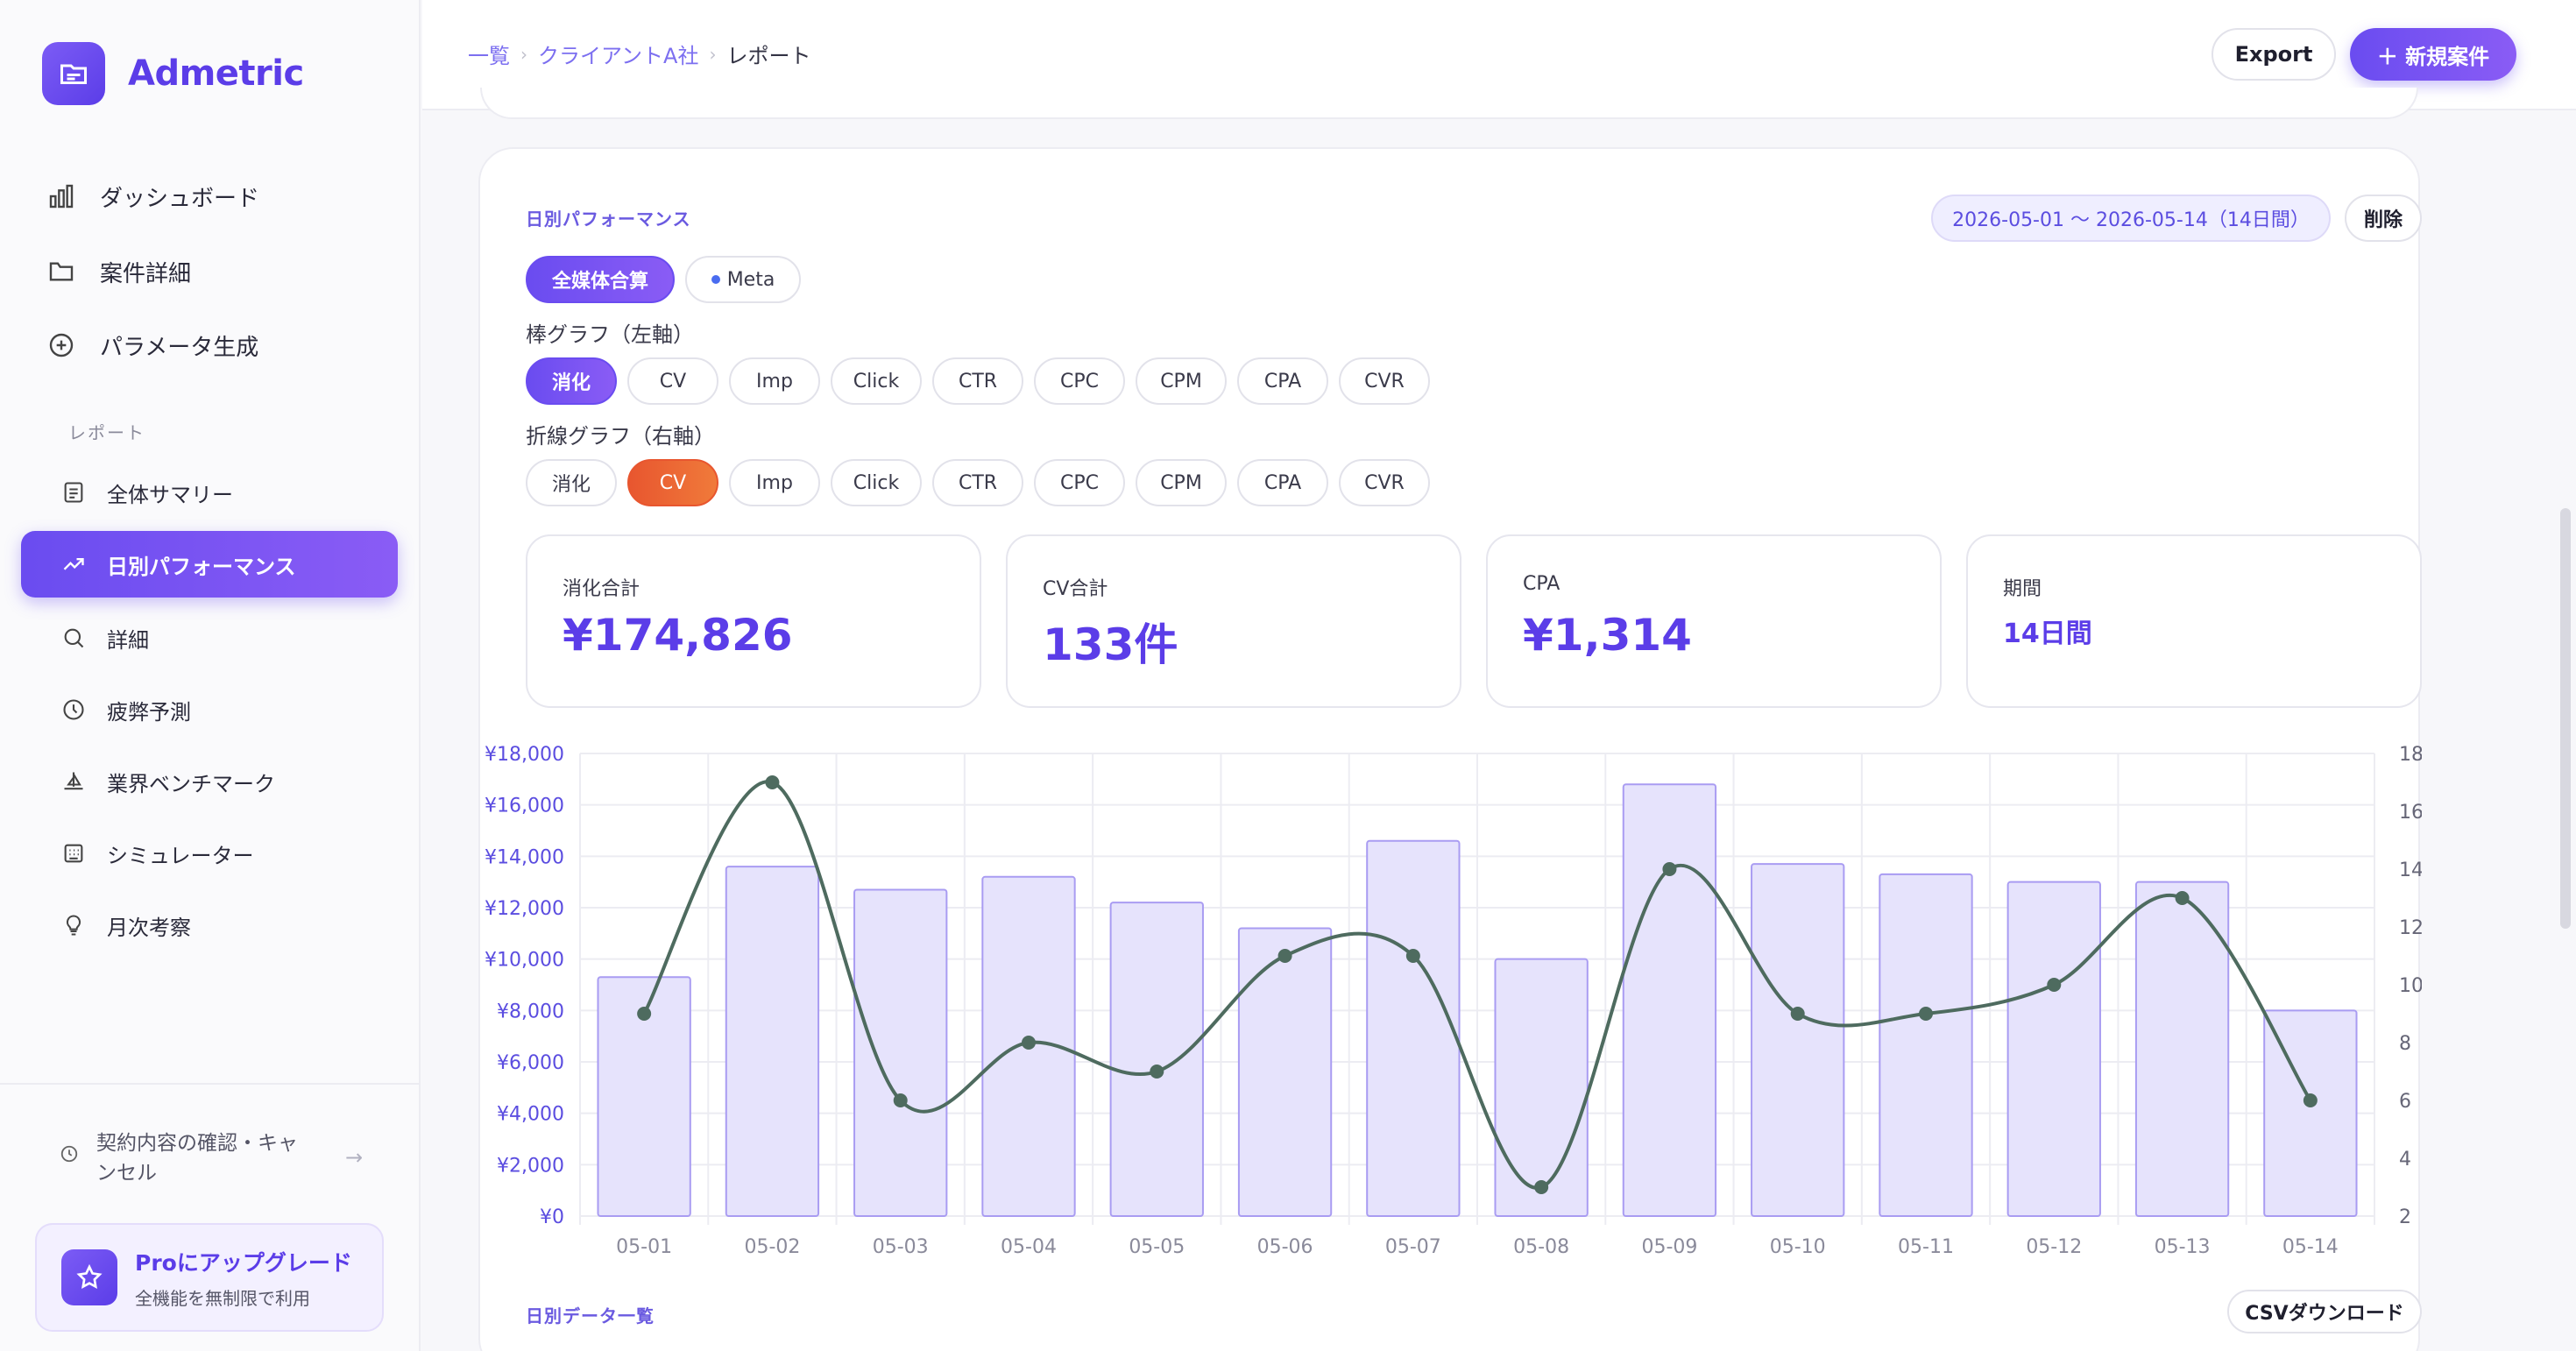  Describe the element at coordinates (1282, 482) in the screenshot. I see `line-metric-option: CPA` at that location.